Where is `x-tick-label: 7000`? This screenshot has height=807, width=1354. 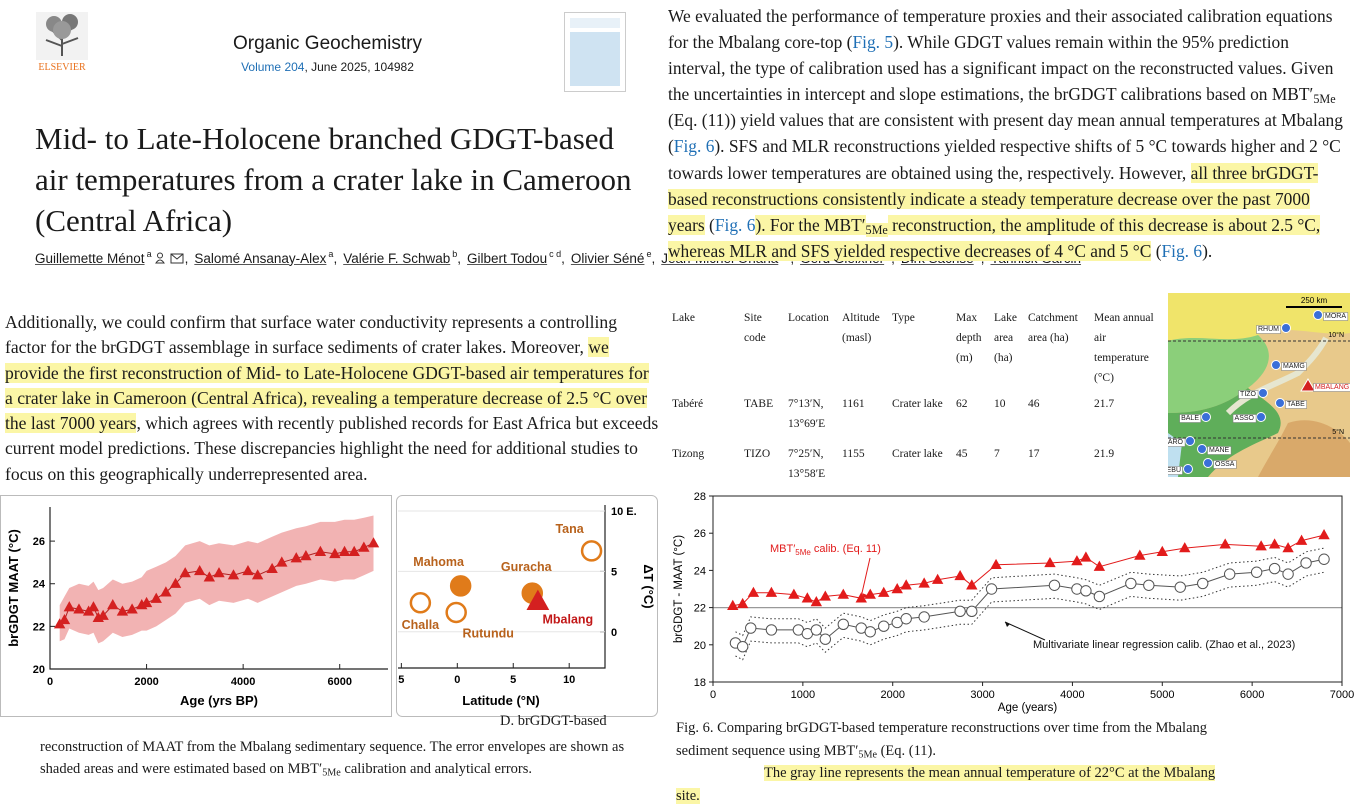 x-tick-label: 7000 is located at coordinates (1342, 695).